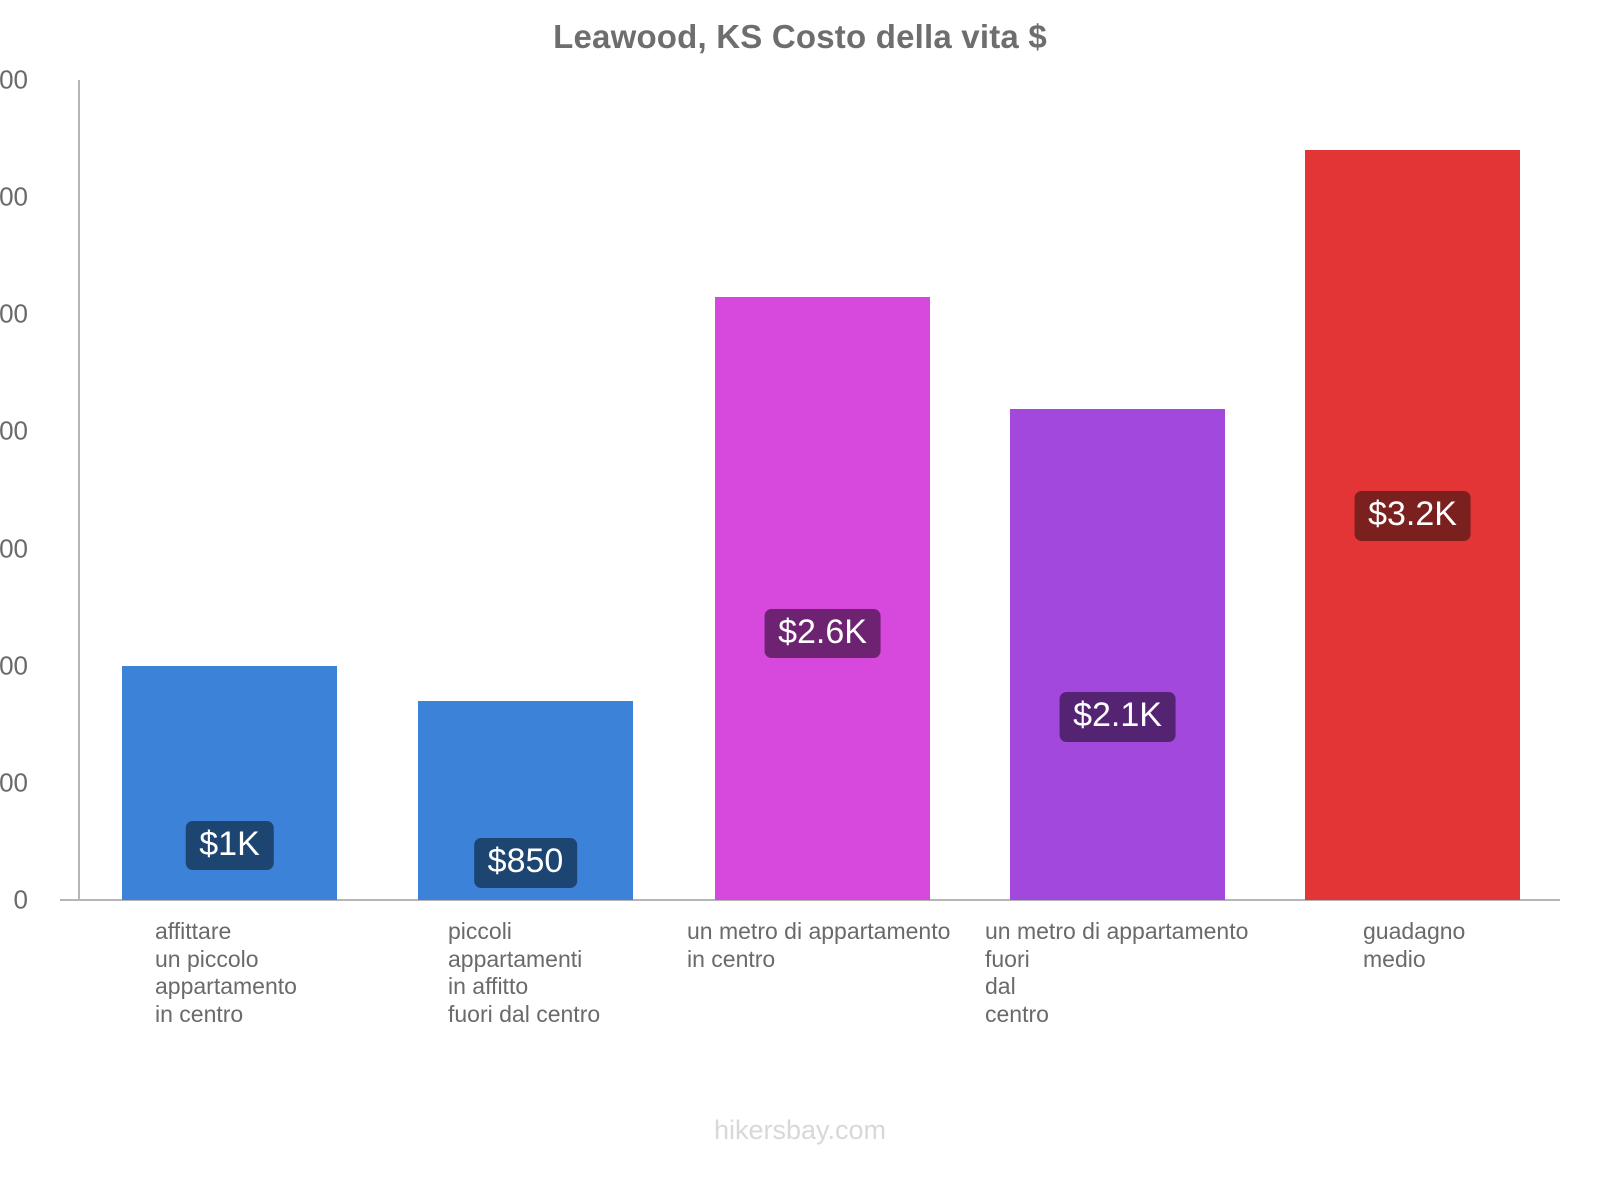  Describe the element at coordinates (1117, 654) in the screenshot. I see `bar-4: $2.1K` at that location.